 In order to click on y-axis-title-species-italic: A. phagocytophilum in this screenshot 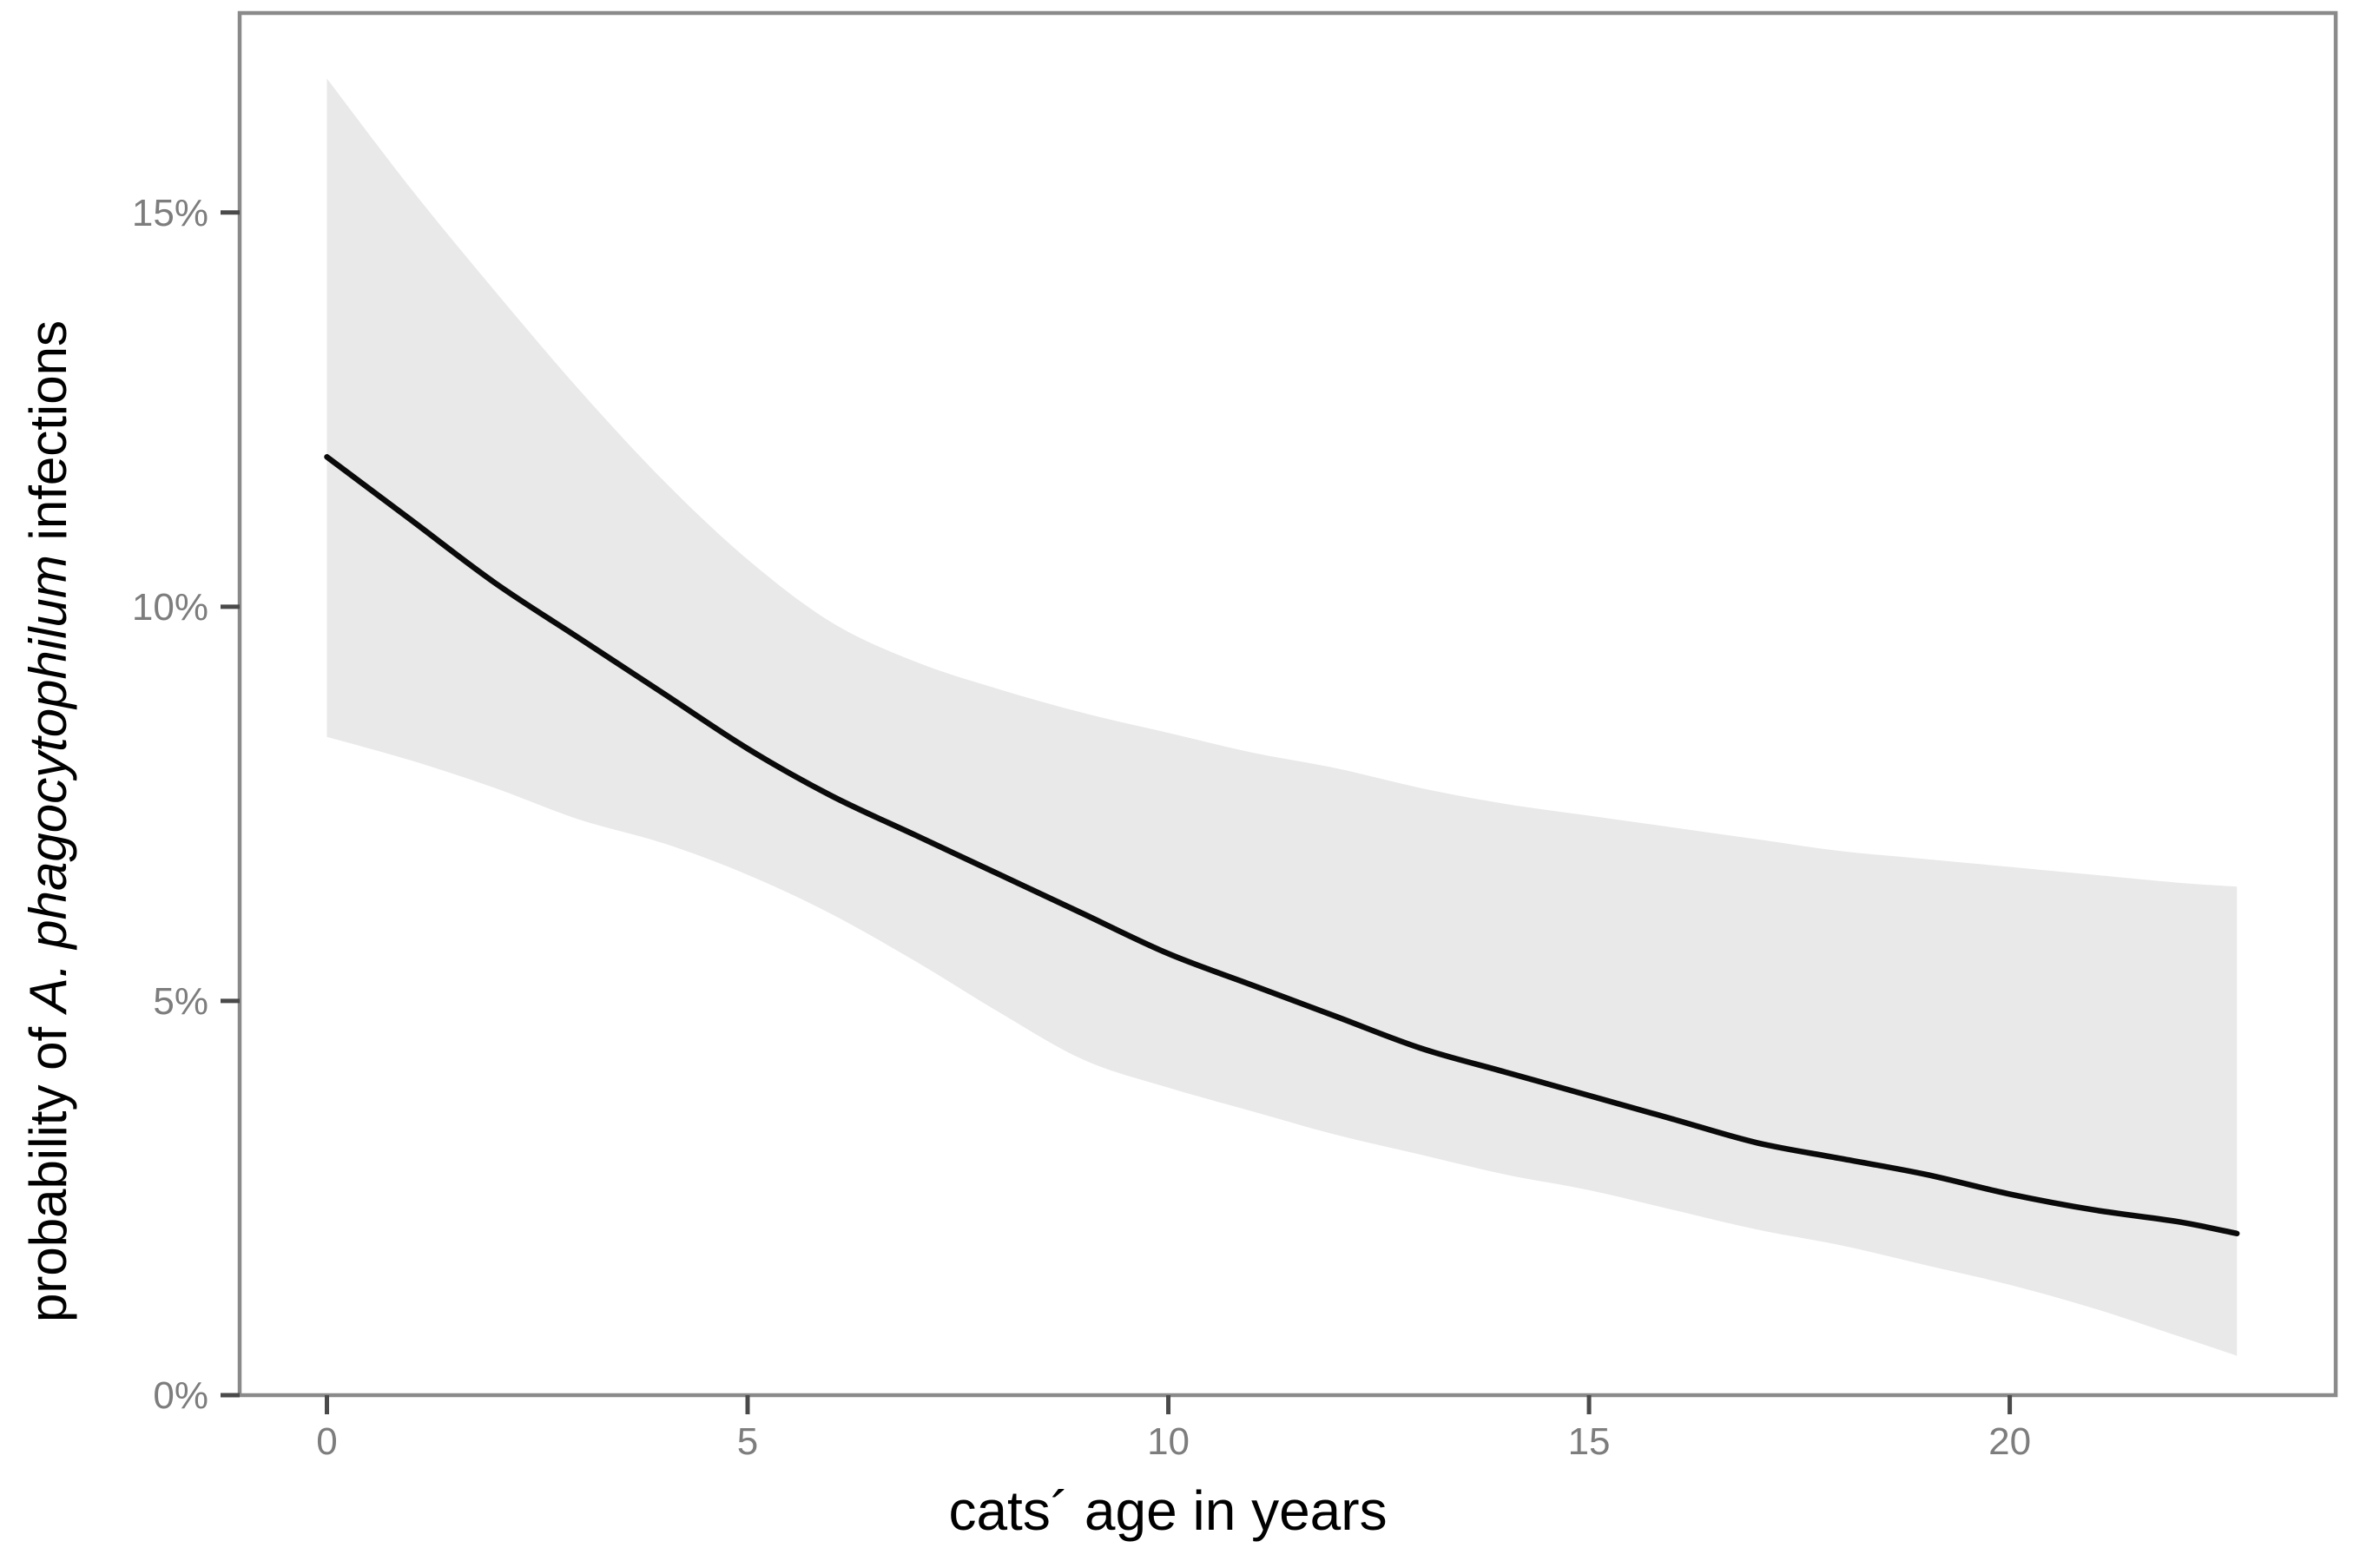, I will do `click(48, 785)`.